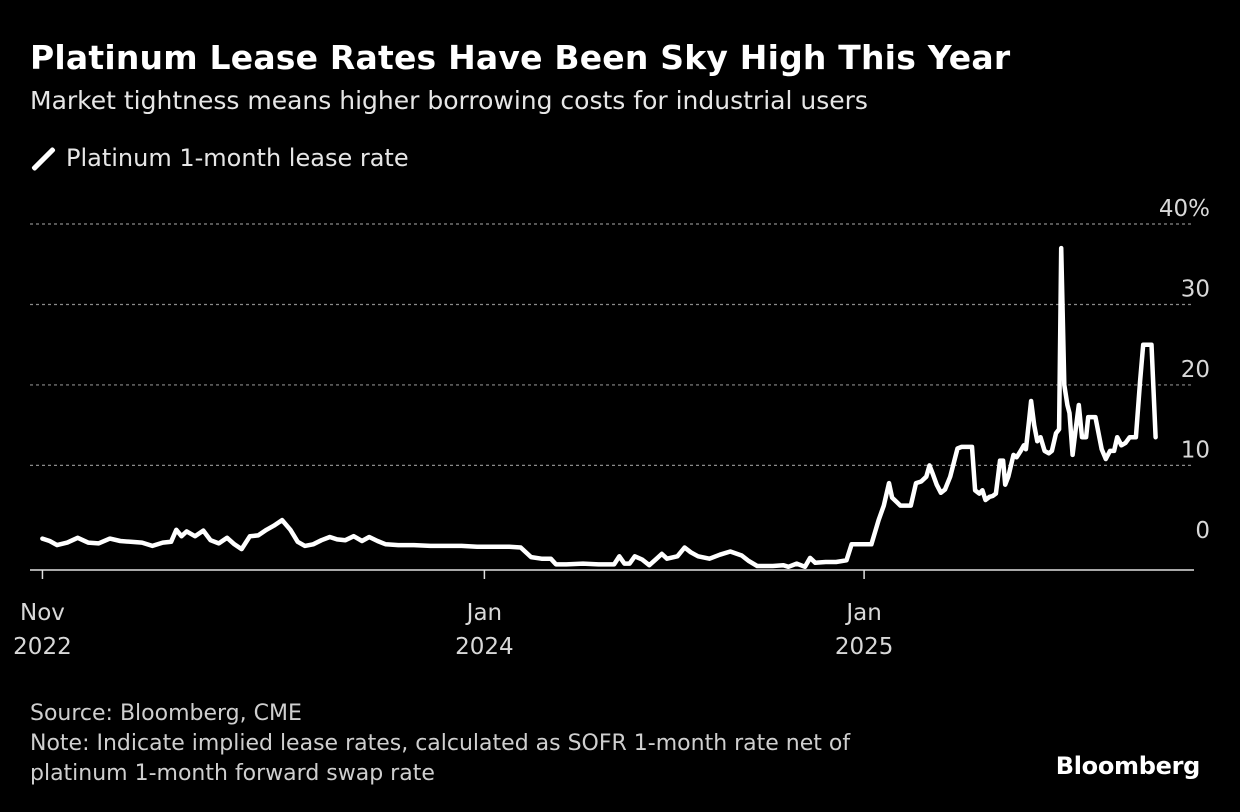 The width and height of the screenshot is (1240, 812). I want to click on x-tick-label-year: 2022, so click(42, 647).